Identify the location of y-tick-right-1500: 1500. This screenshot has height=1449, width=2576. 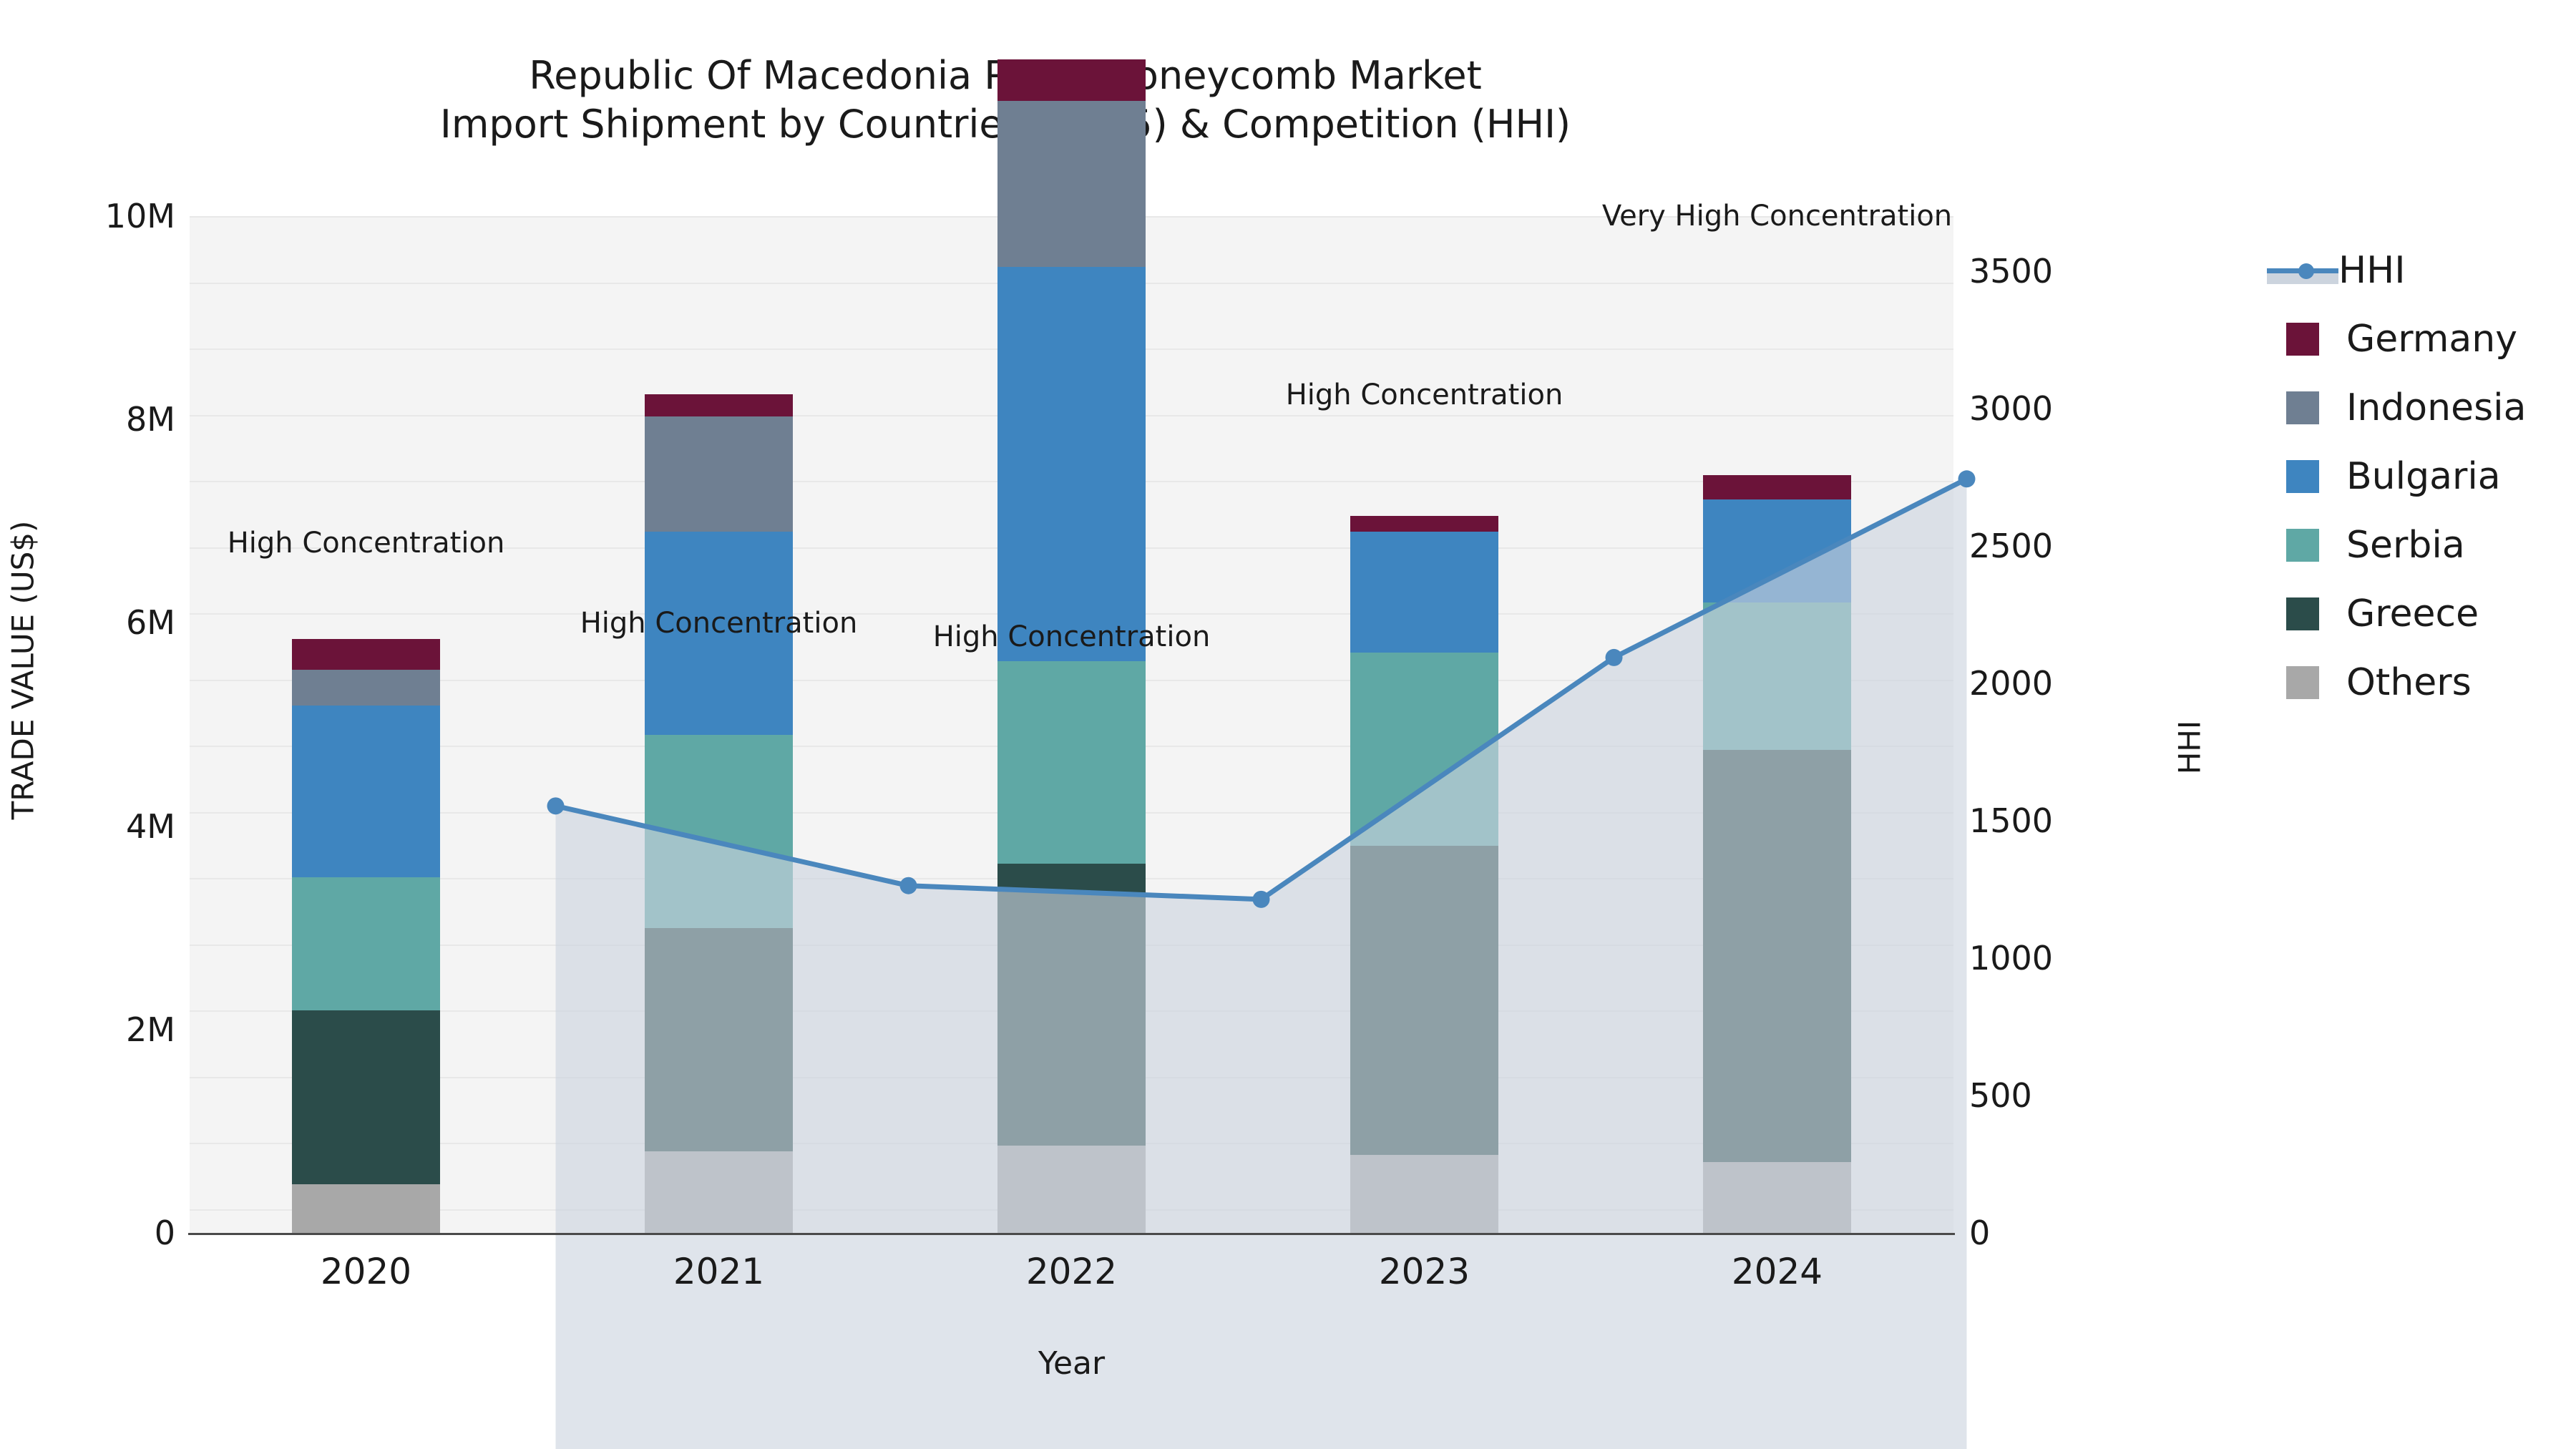
(2011, 820).